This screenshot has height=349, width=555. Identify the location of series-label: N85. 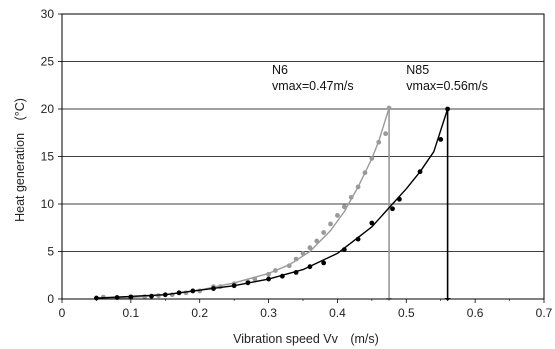
(417, 70).